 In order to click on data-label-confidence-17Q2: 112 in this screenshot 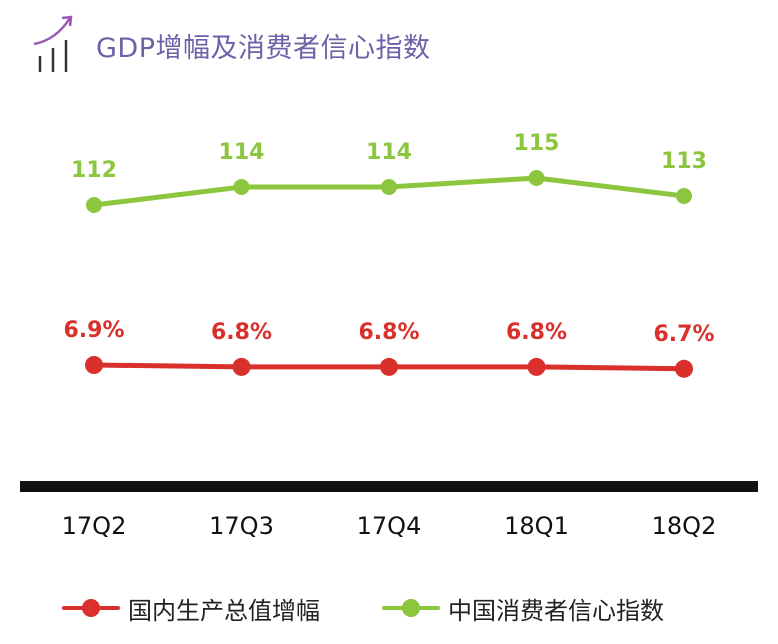, I will do `click(94, 170)`.